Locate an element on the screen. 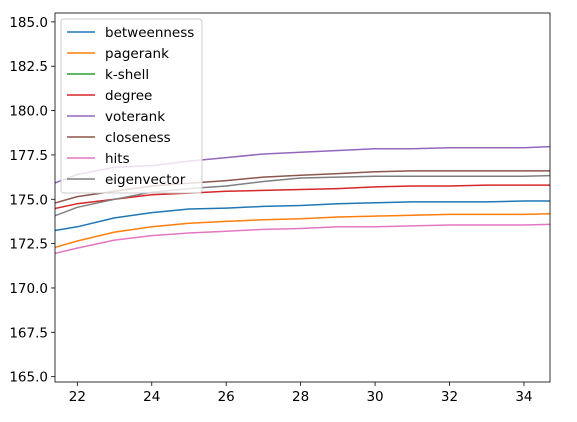 The width and height of the screenshot is (577, 422). y-tick-label: 175.0 is located at coordinates (28, 200).